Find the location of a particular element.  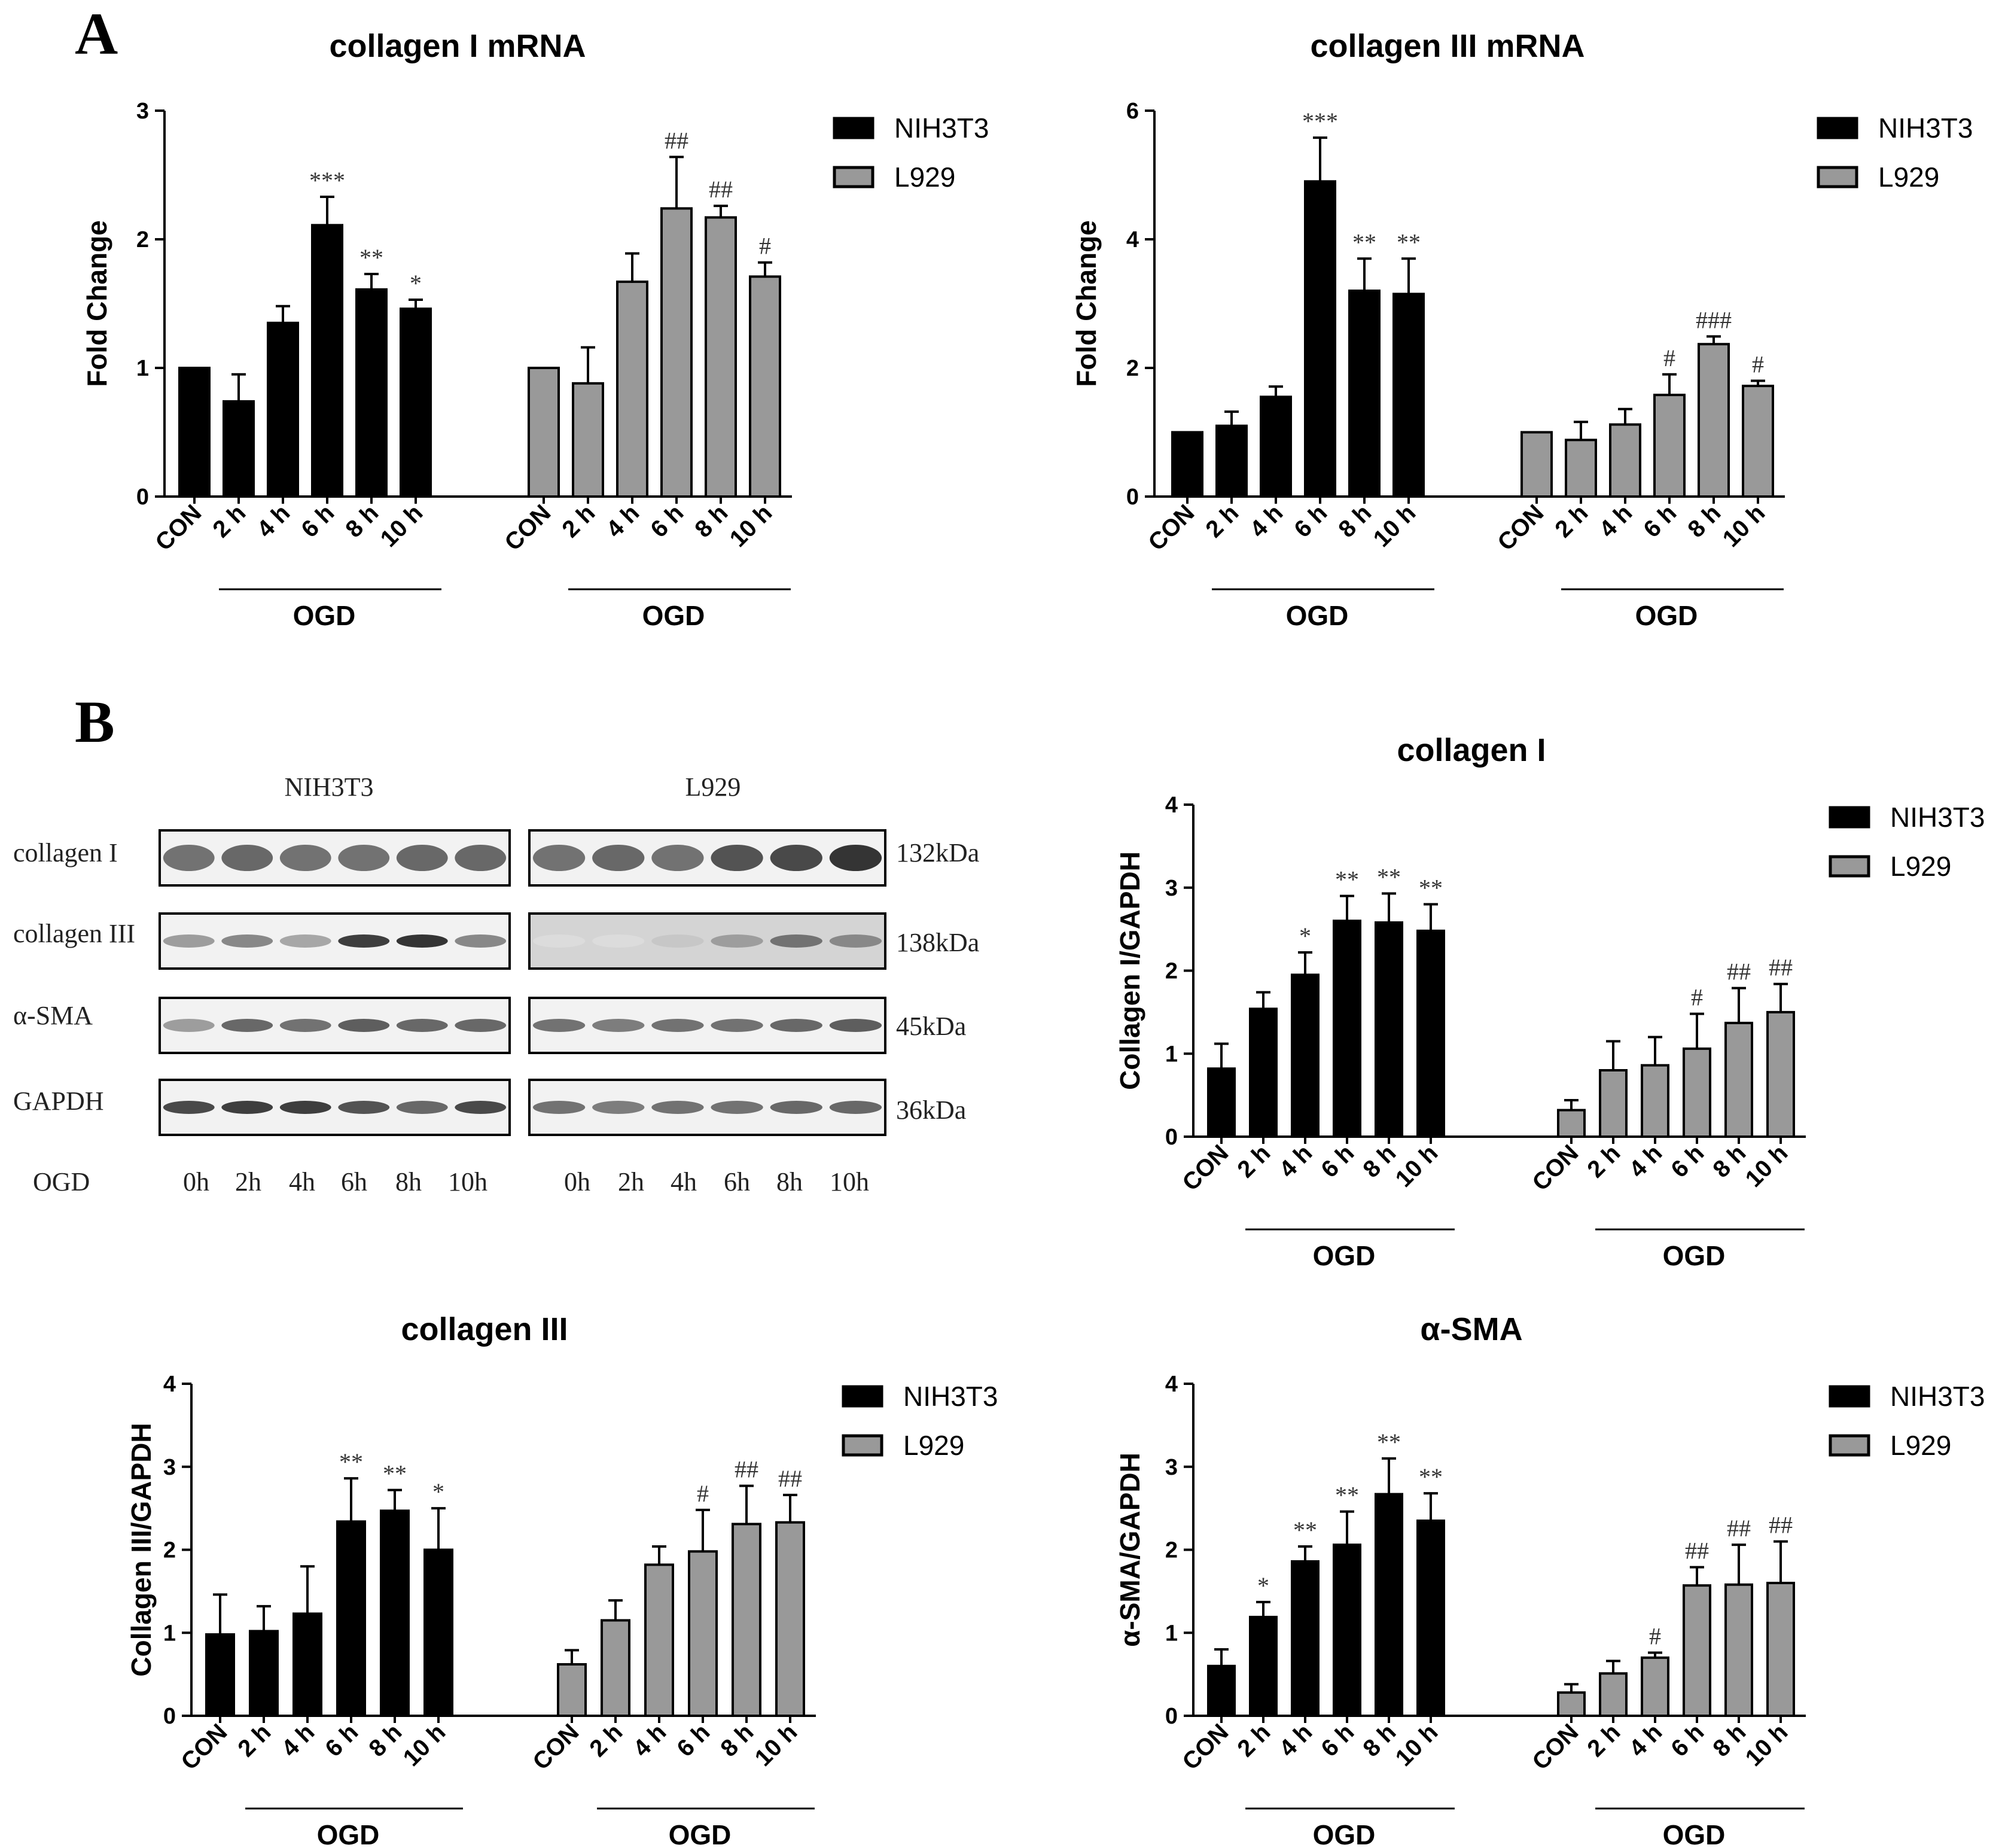

panel-label-a: A is located at coordinates (96, 34).